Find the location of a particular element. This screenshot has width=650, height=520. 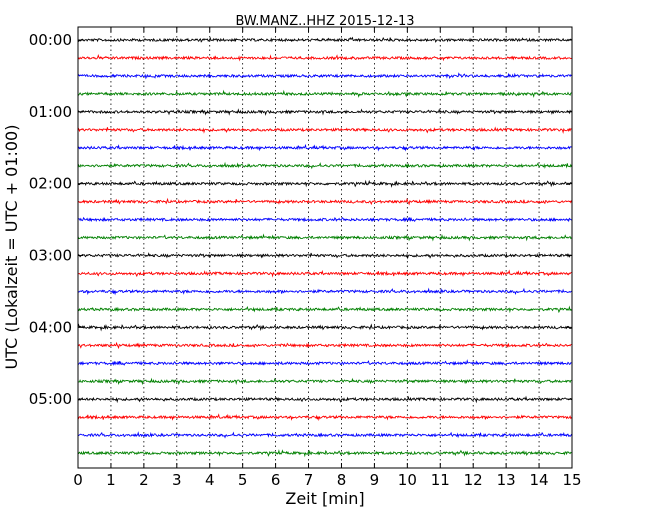

x-tick-label: 6 is located at coordinates (276, 480).